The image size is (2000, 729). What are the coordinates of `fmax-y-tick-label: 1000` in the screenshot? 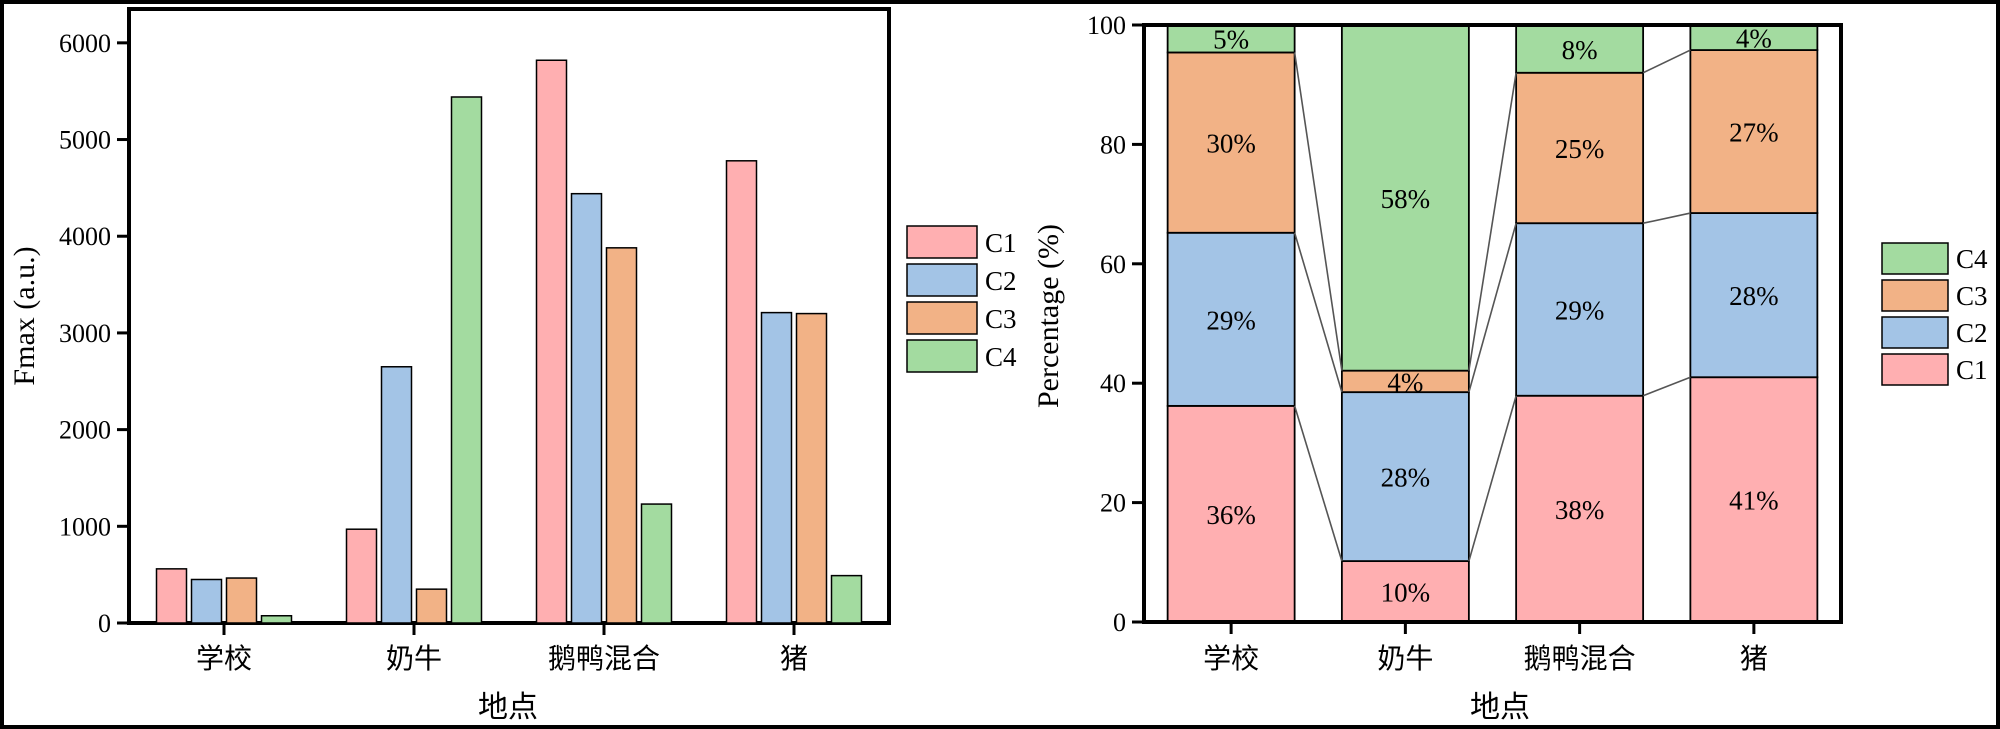 It's located at (85, 526).